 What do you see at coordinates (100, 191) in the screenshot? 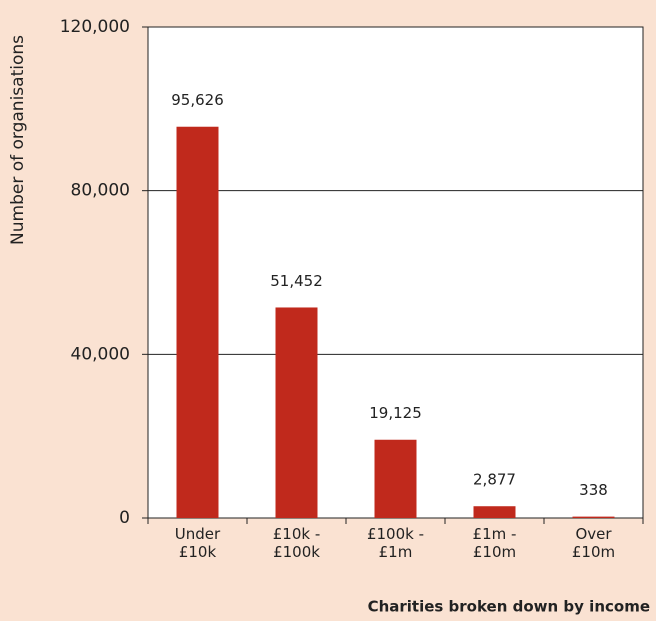
I see `y-tick-label: 80,000` at bounding box center [100, 191].